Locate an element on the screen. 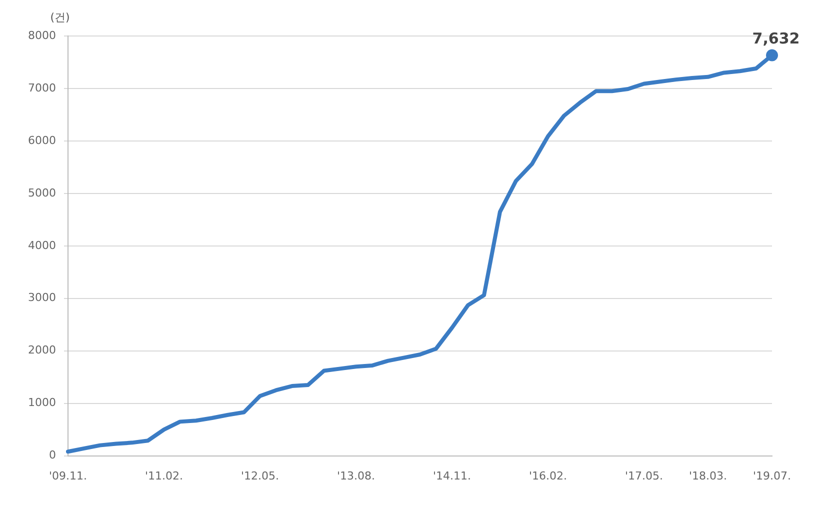  y-tick-label: 7000 is located at coordinates (42, 87).